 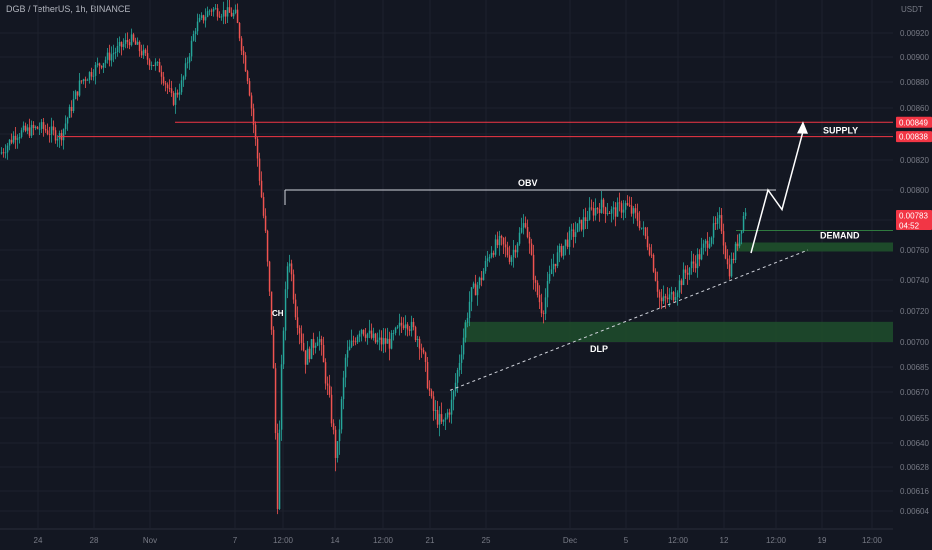 I want to click on currency-label: USDT, so click(x=912, y=9).